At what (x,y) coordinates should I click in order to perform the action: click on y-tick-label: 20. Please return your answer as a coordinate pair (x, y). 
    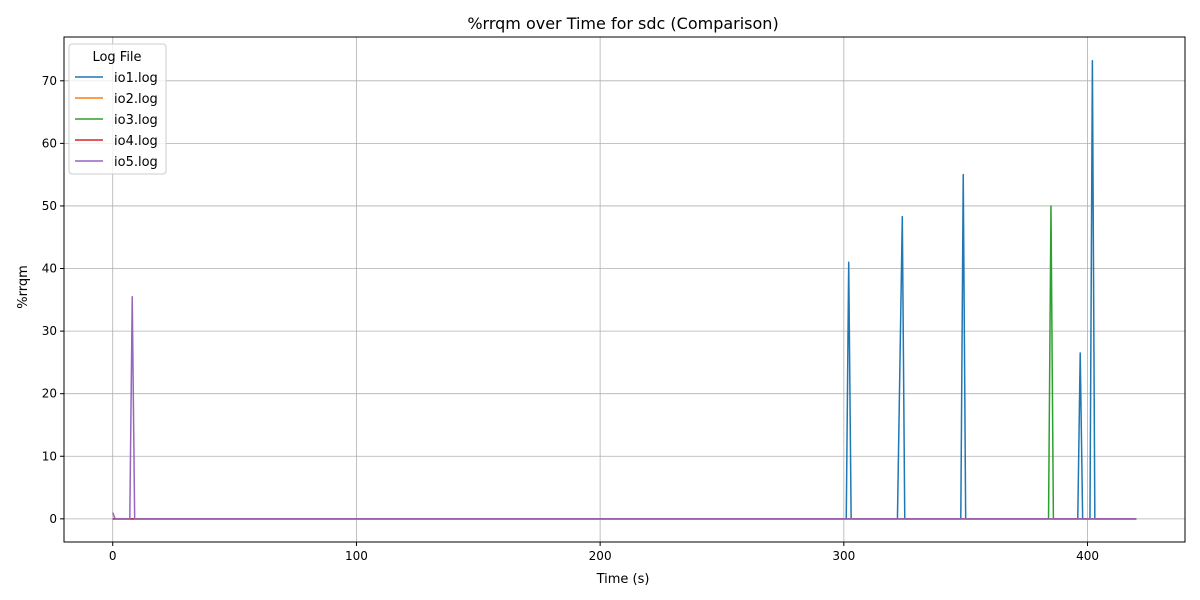
    Looking at the image, I should click on (49, 394).